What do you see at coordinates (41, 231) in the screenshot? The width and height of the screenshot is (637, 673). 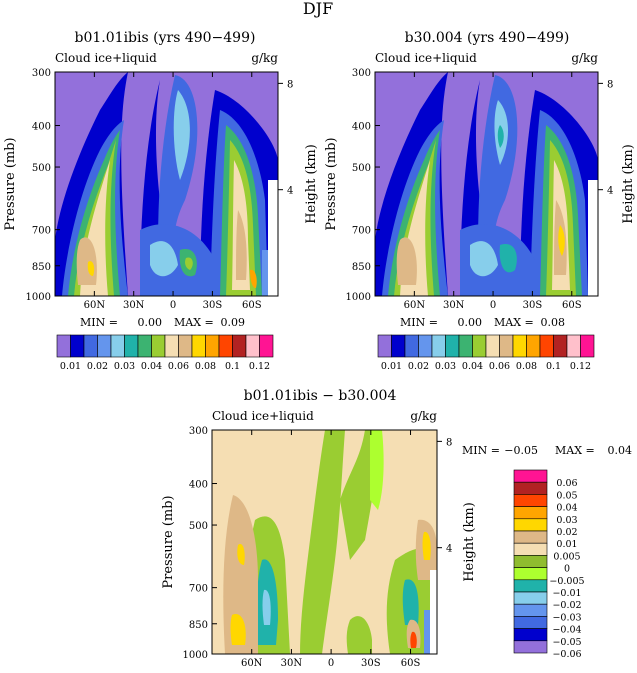 I see `panel-1-ytick-label: 700` at bounding box center [41, 231].